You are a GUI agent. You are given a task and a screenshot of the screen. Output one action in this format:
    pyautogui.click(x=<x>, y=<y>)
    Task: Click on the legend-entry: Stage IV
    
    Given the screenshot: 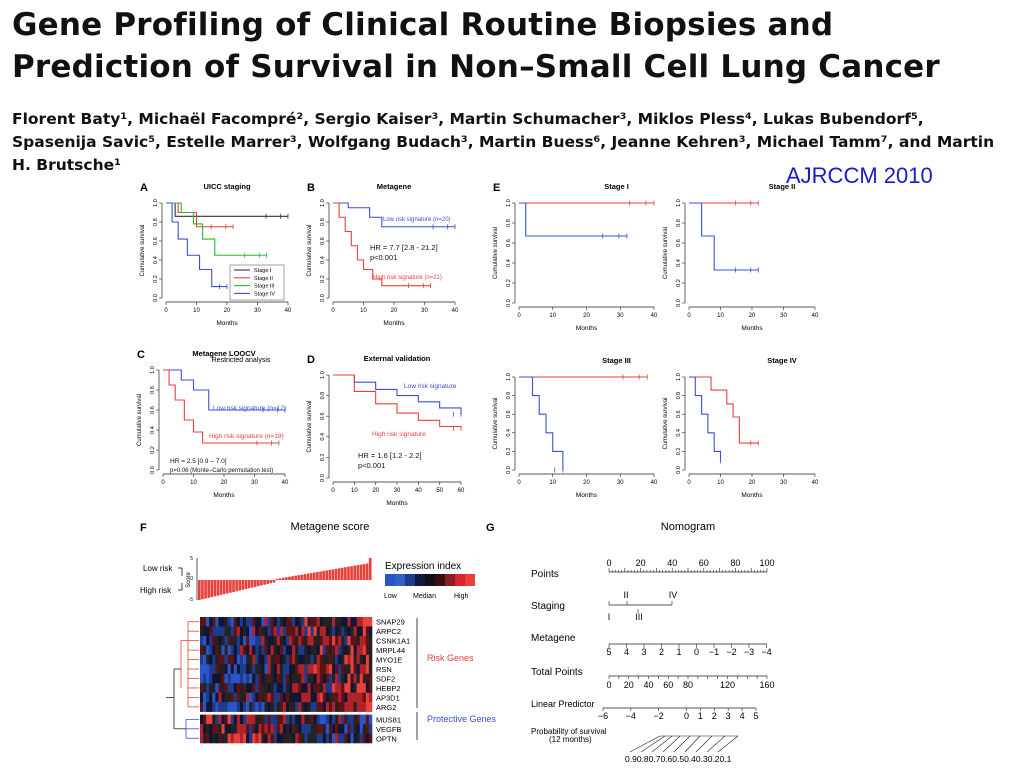 What is the action you would take?
    pyautogui.click(x=264, y=294)
    